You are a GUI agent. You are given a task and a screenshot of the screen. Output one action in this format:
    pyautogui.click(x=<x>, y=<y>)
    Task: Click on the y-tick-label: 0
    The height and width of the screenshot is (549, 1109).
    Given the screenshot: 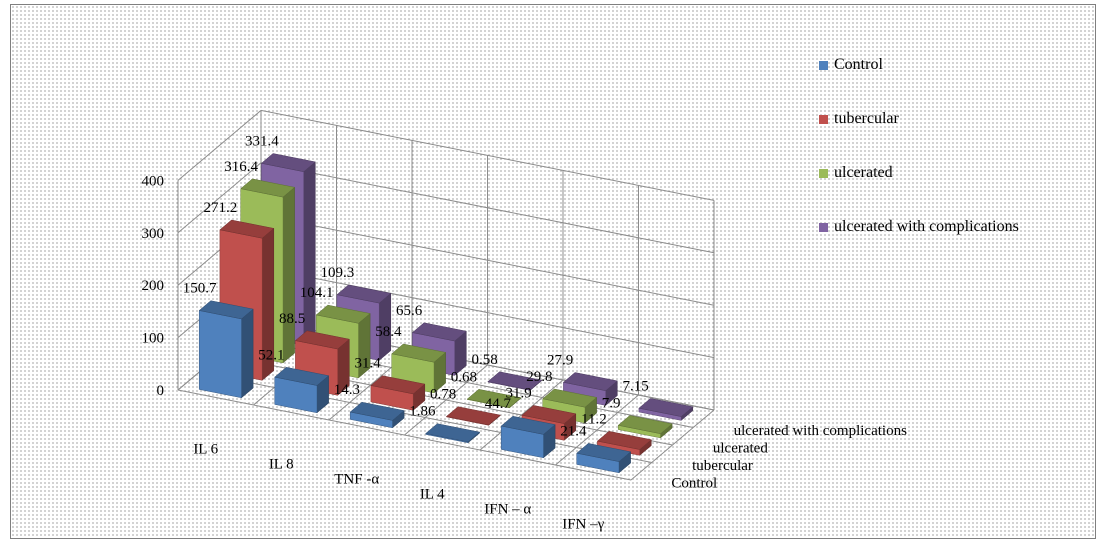 What is the action you would take?
    pyautogui.click(x=161, y=391)
    